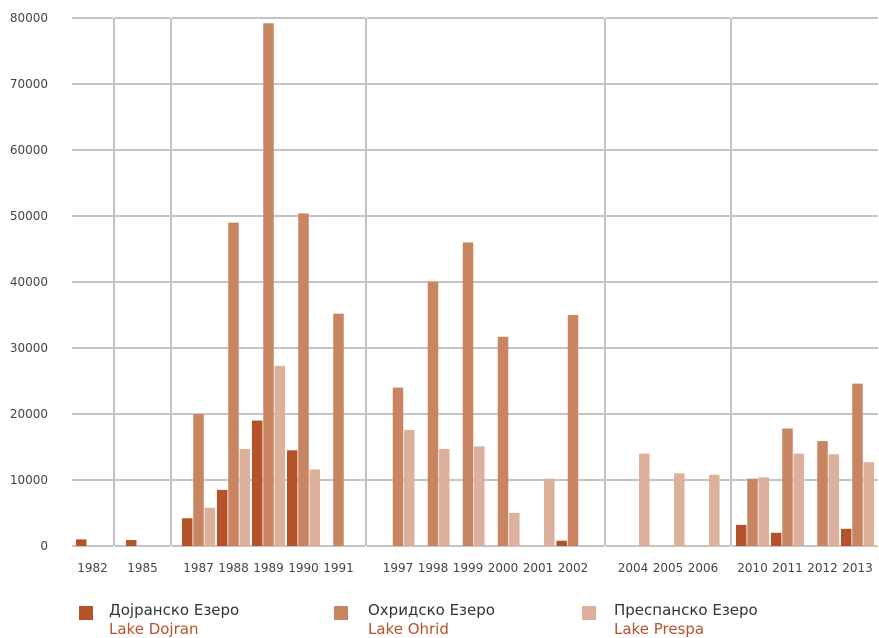 This screenshot has width=879, height=638. I want to click on x-tick-label: 2002, so click(573, 568).